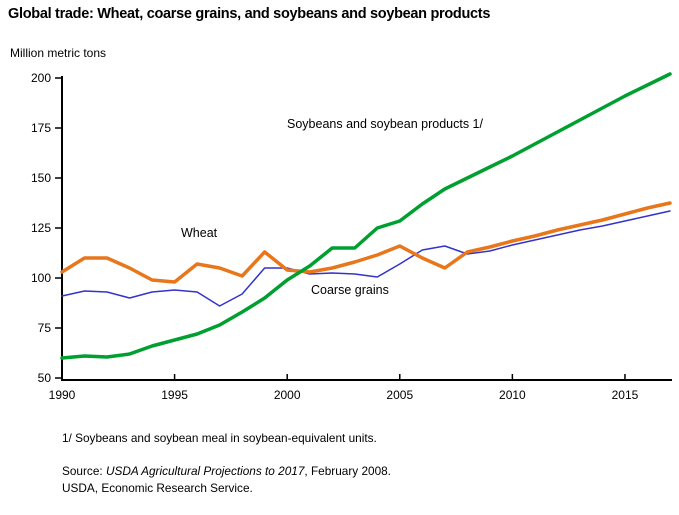  What do you see at coordinates (41, 178) in the screenshot?
I see `svg-text: 150` at bounding box center [41, 178].